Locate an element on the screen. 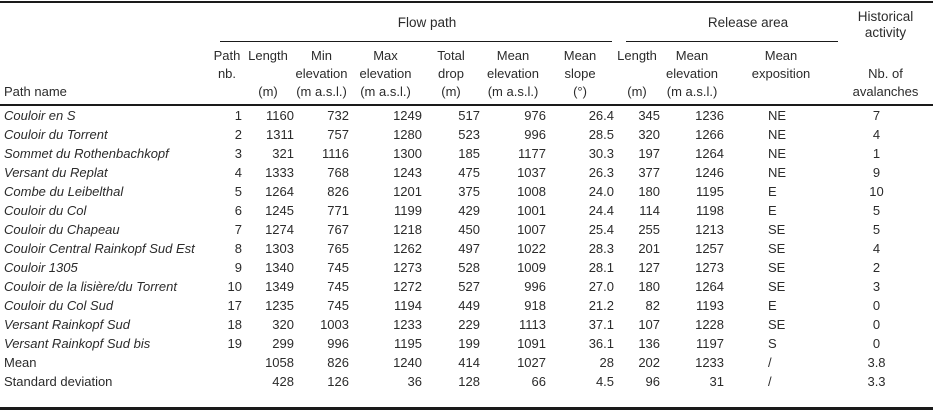 This screenshot has height=414, width=933. cell-release-length: 127 is located at coordinates (649, 267).